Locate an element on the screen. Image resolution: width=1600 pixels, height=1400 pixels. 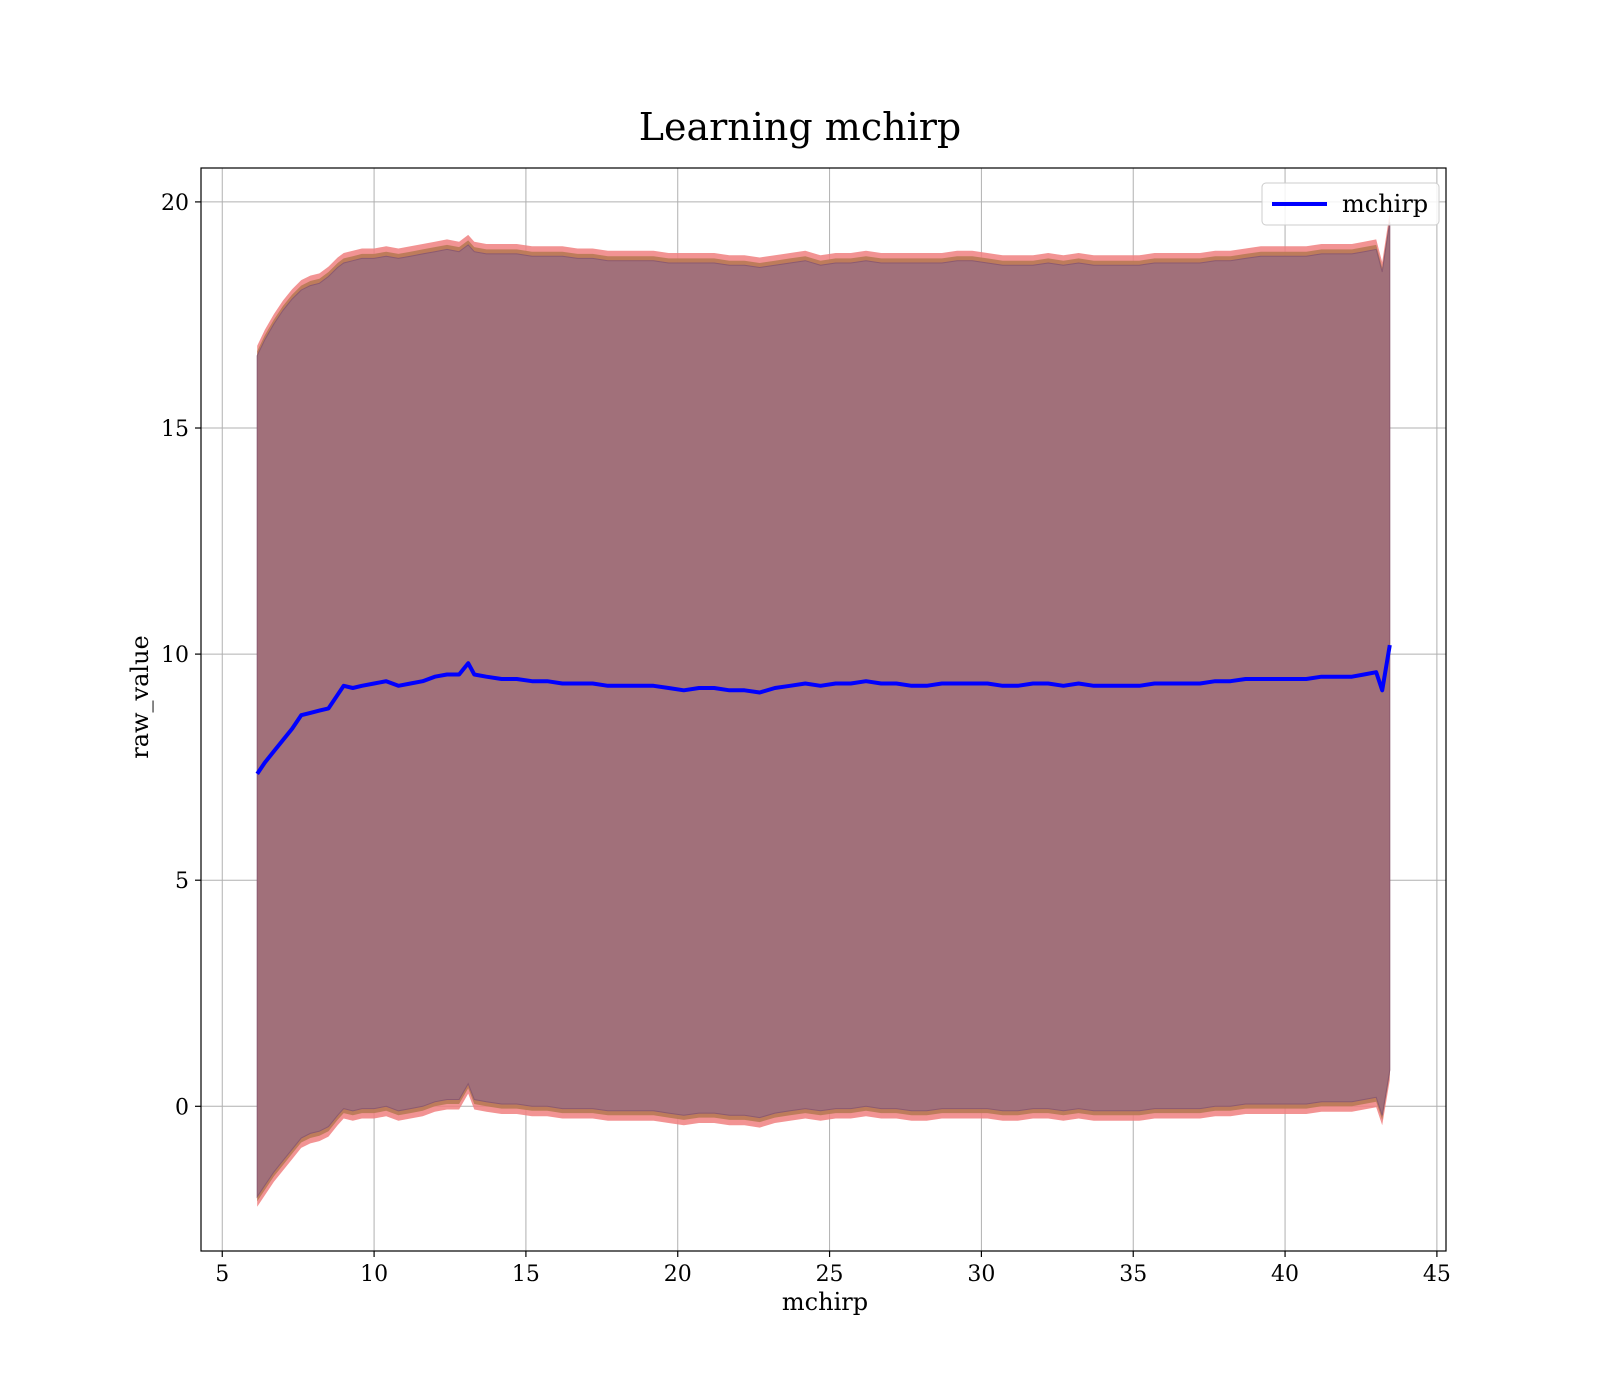
y-tick-label: 5 is located at coordinates (182, 881).